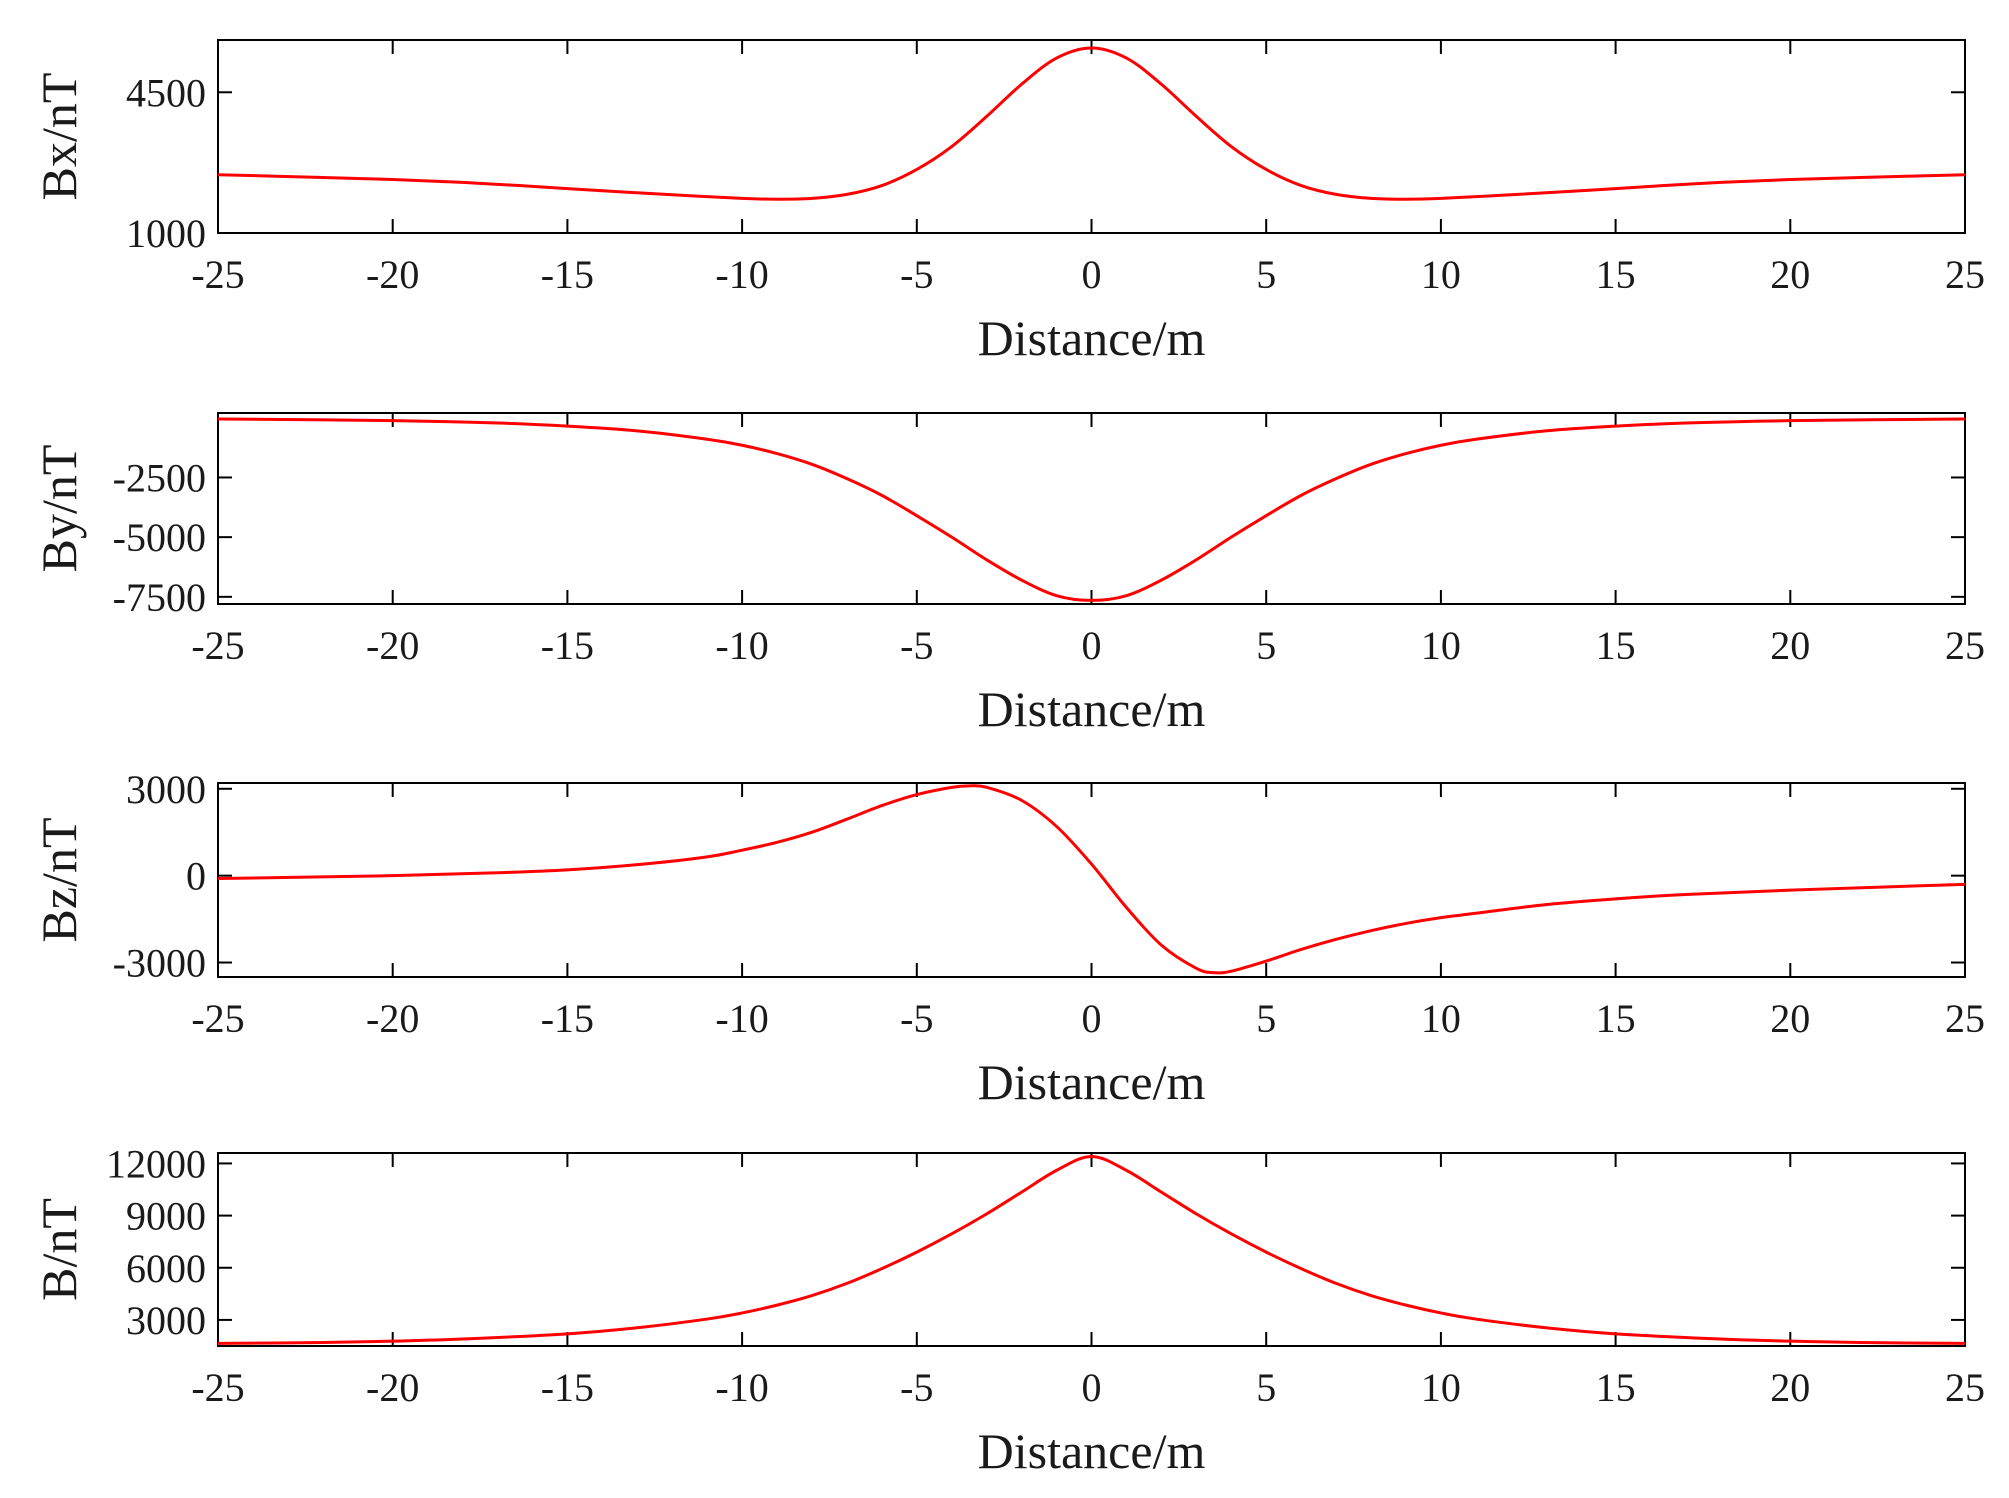  I want to click on y-tick-label: -5000, so click(159, 537).